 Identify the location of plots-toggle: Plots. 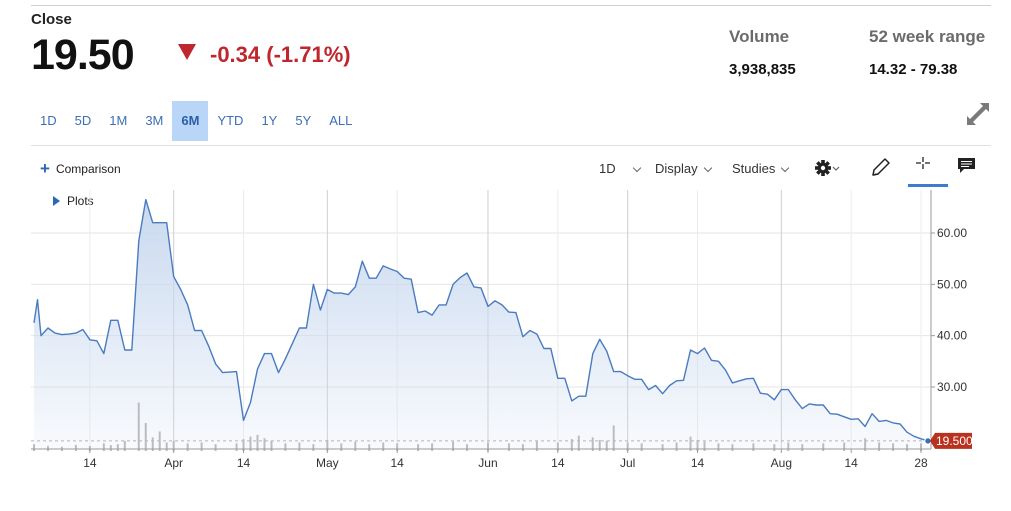
(73, 201).